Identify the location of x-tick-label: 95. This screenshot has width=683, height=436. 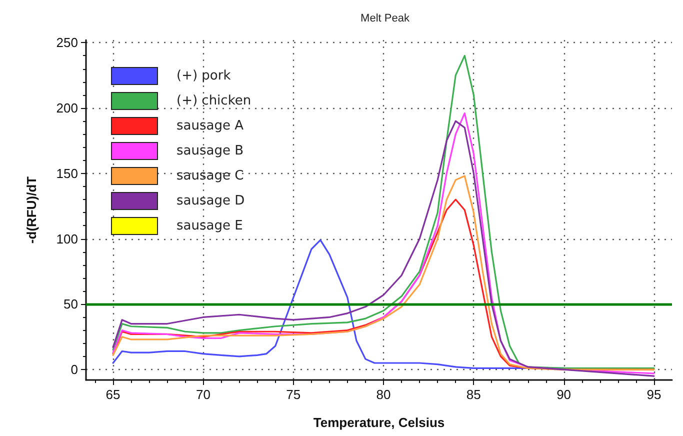
(654, 394).